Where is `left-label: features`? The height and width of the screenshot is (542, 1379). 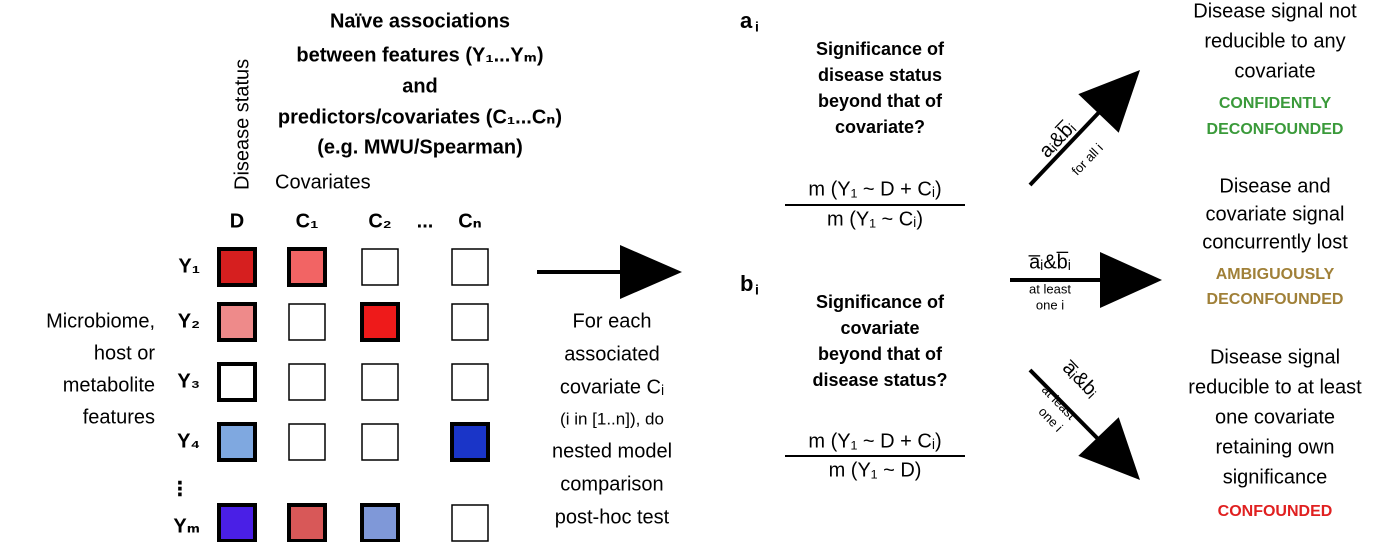 left-label: features is located at coordinates (119, 417).